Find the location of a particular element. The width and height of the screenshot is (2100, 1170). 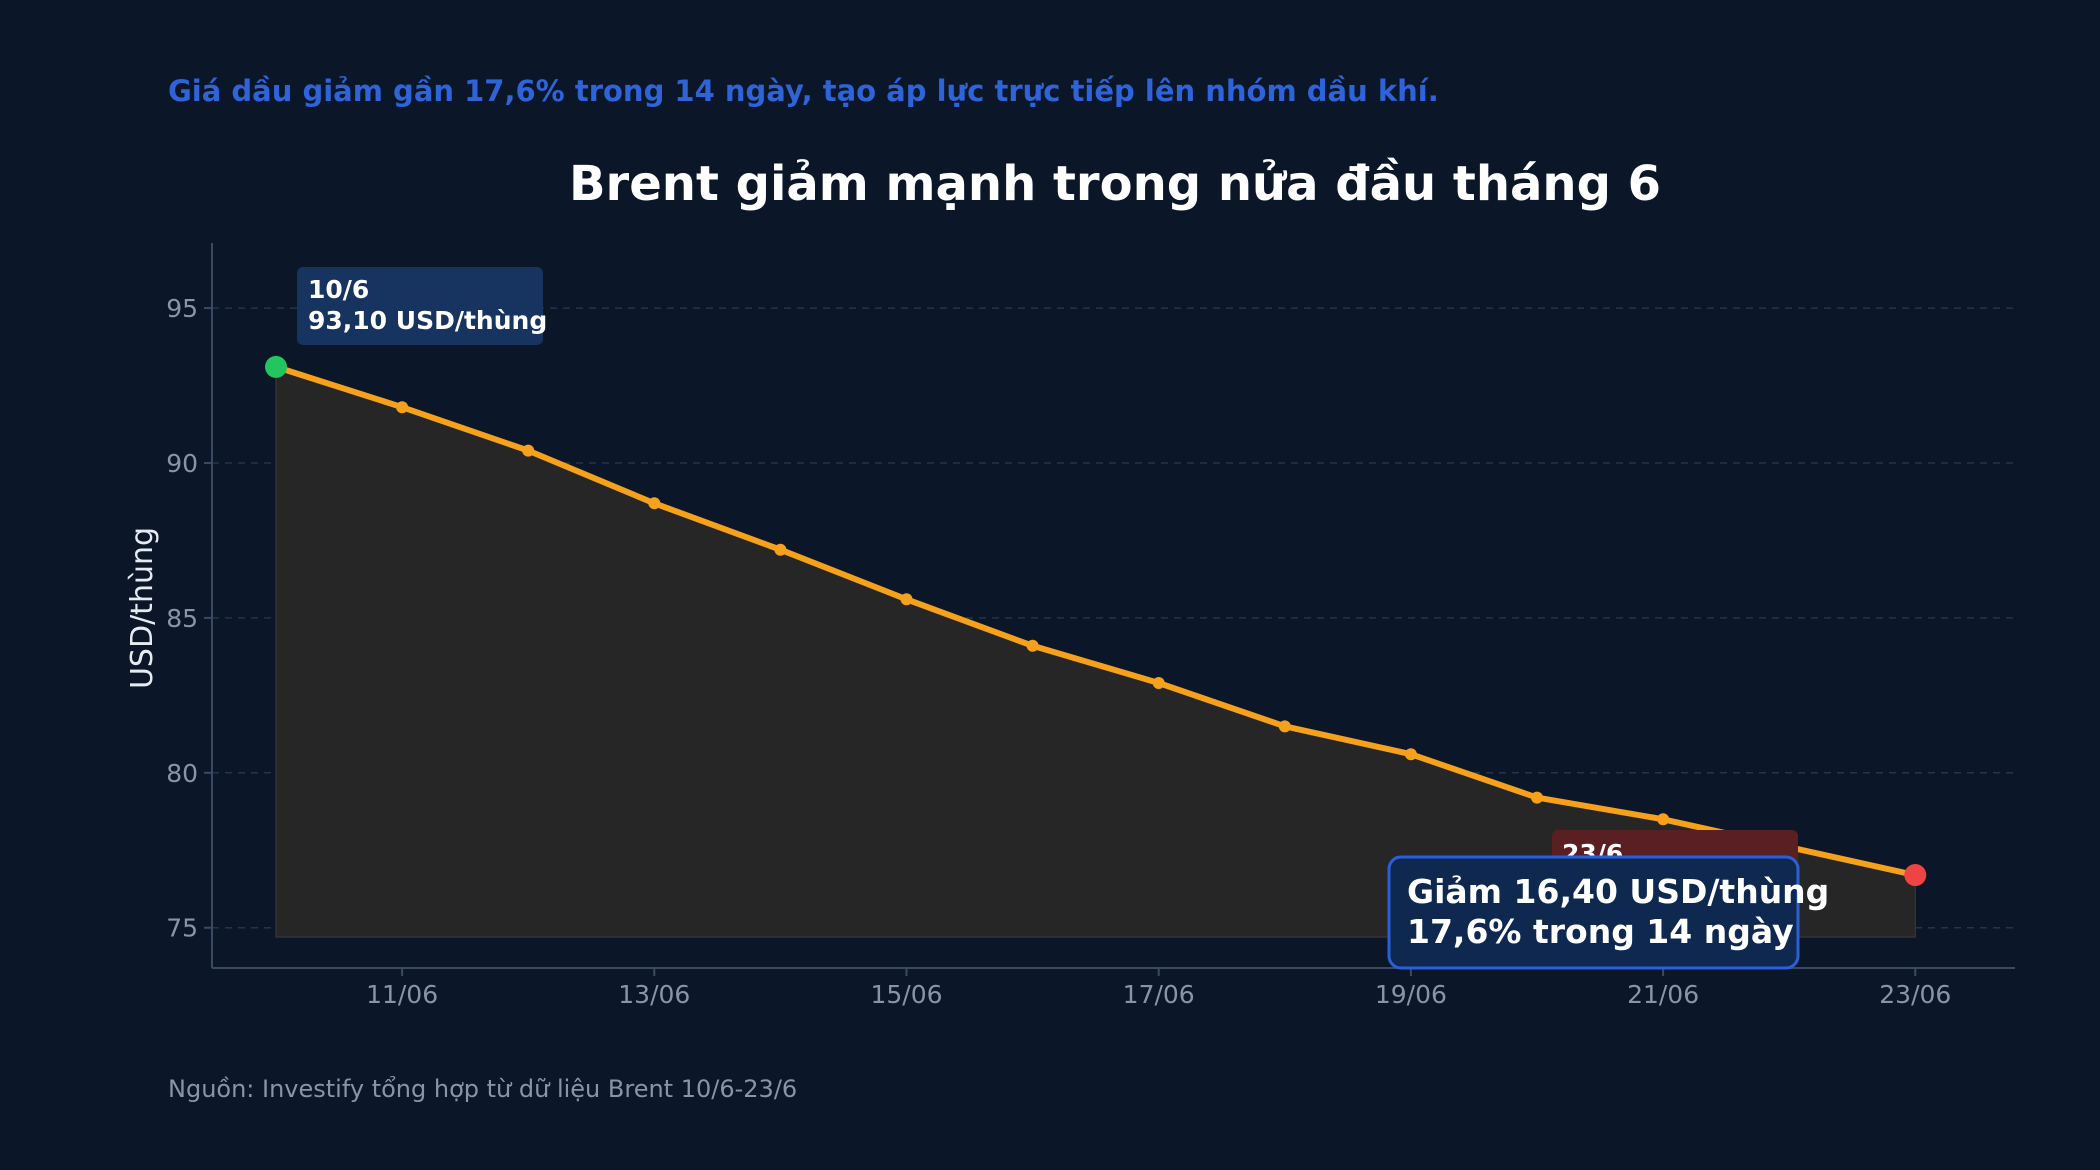

y-axis-label: USD/thùng is located at coordinates (142, 608).